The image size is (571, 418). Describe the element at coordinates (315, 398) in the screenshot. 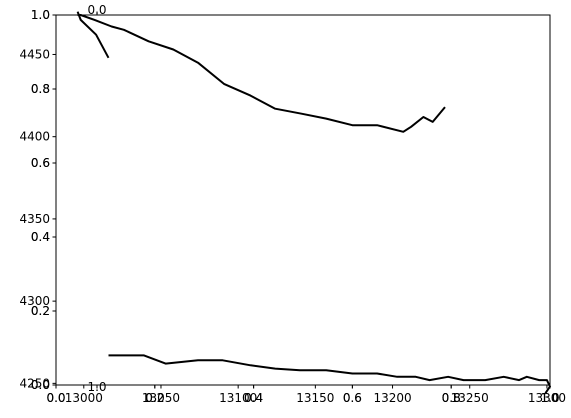

I see `x-tick-label: 13150` at that location.